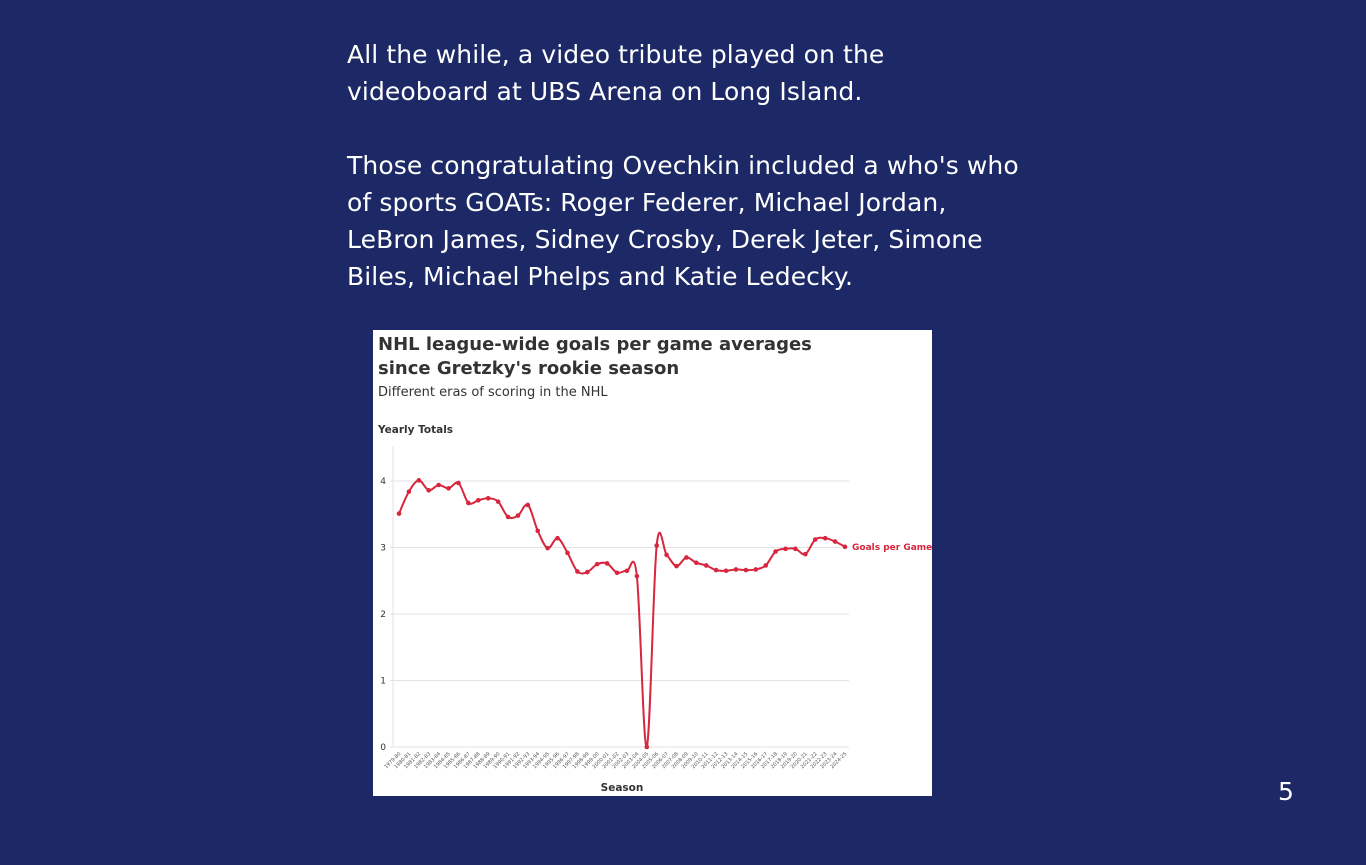 The height and width of the screenshot is (865, 1366). What do you see at coordinates (383, 615) in the screenshot?
I see `y-tick-label: 2` at bounding box center [383, 615].